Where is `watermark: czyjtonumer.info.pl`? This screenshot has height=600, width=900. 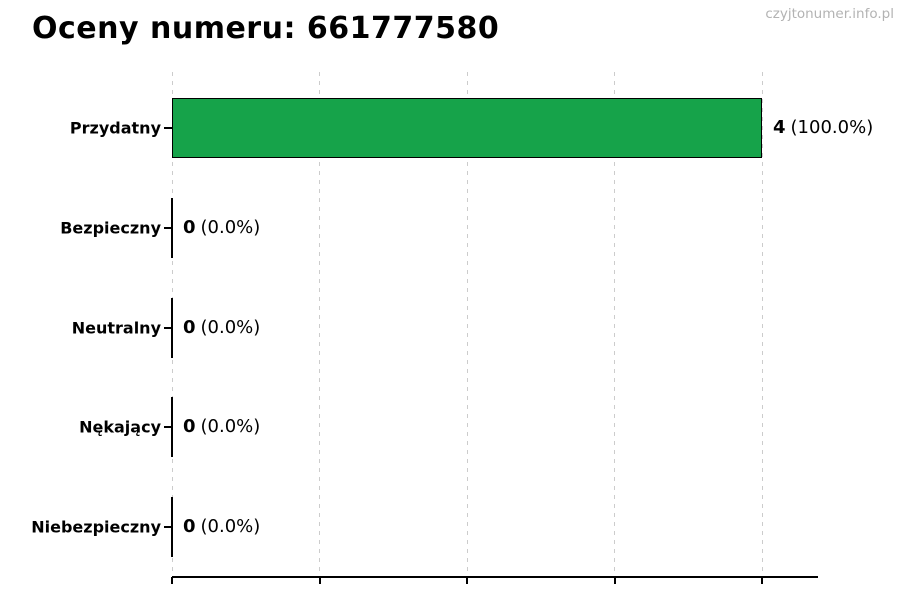
watermark: czyjtonumer.info.pl is located at coordinates (829, 14).